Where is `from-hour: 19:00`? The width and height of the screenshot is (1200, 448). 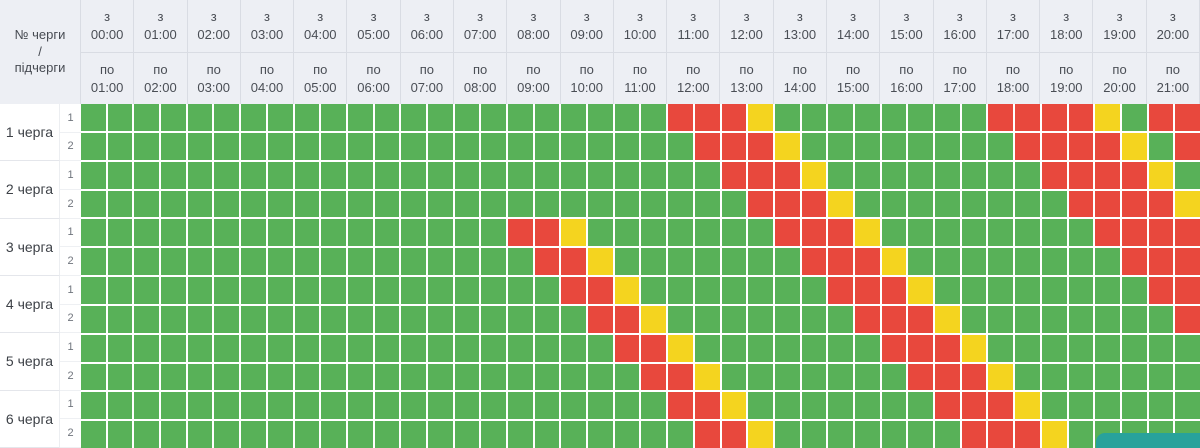 from-hour: 19:00 is located at coordinates (1119, 34).